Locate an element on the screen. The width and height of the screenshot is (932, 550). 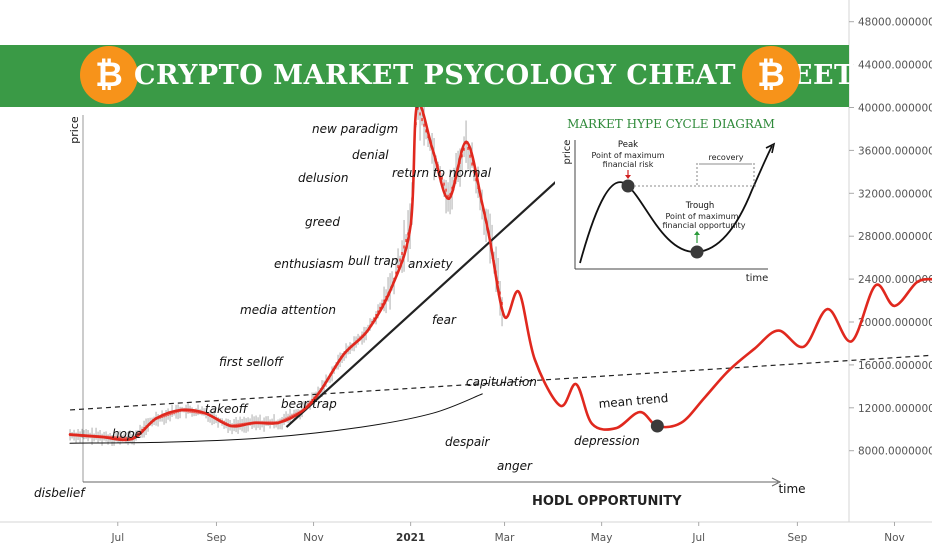
label-bear-trap: bear trap is located at coordinates (309, 404).